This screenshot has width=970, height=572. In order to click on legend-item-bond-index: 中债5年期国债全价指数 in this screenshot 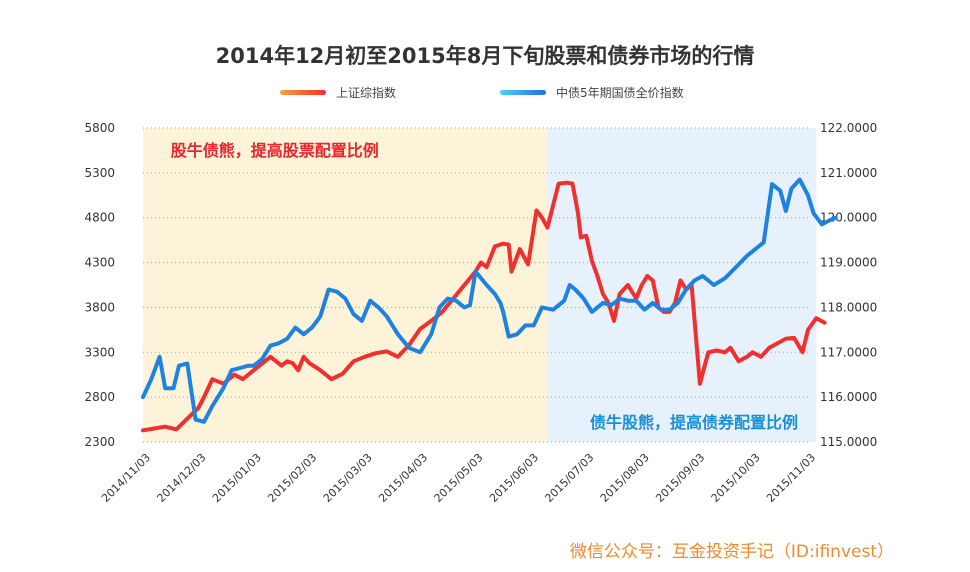, I will do `click(592, 92)`.